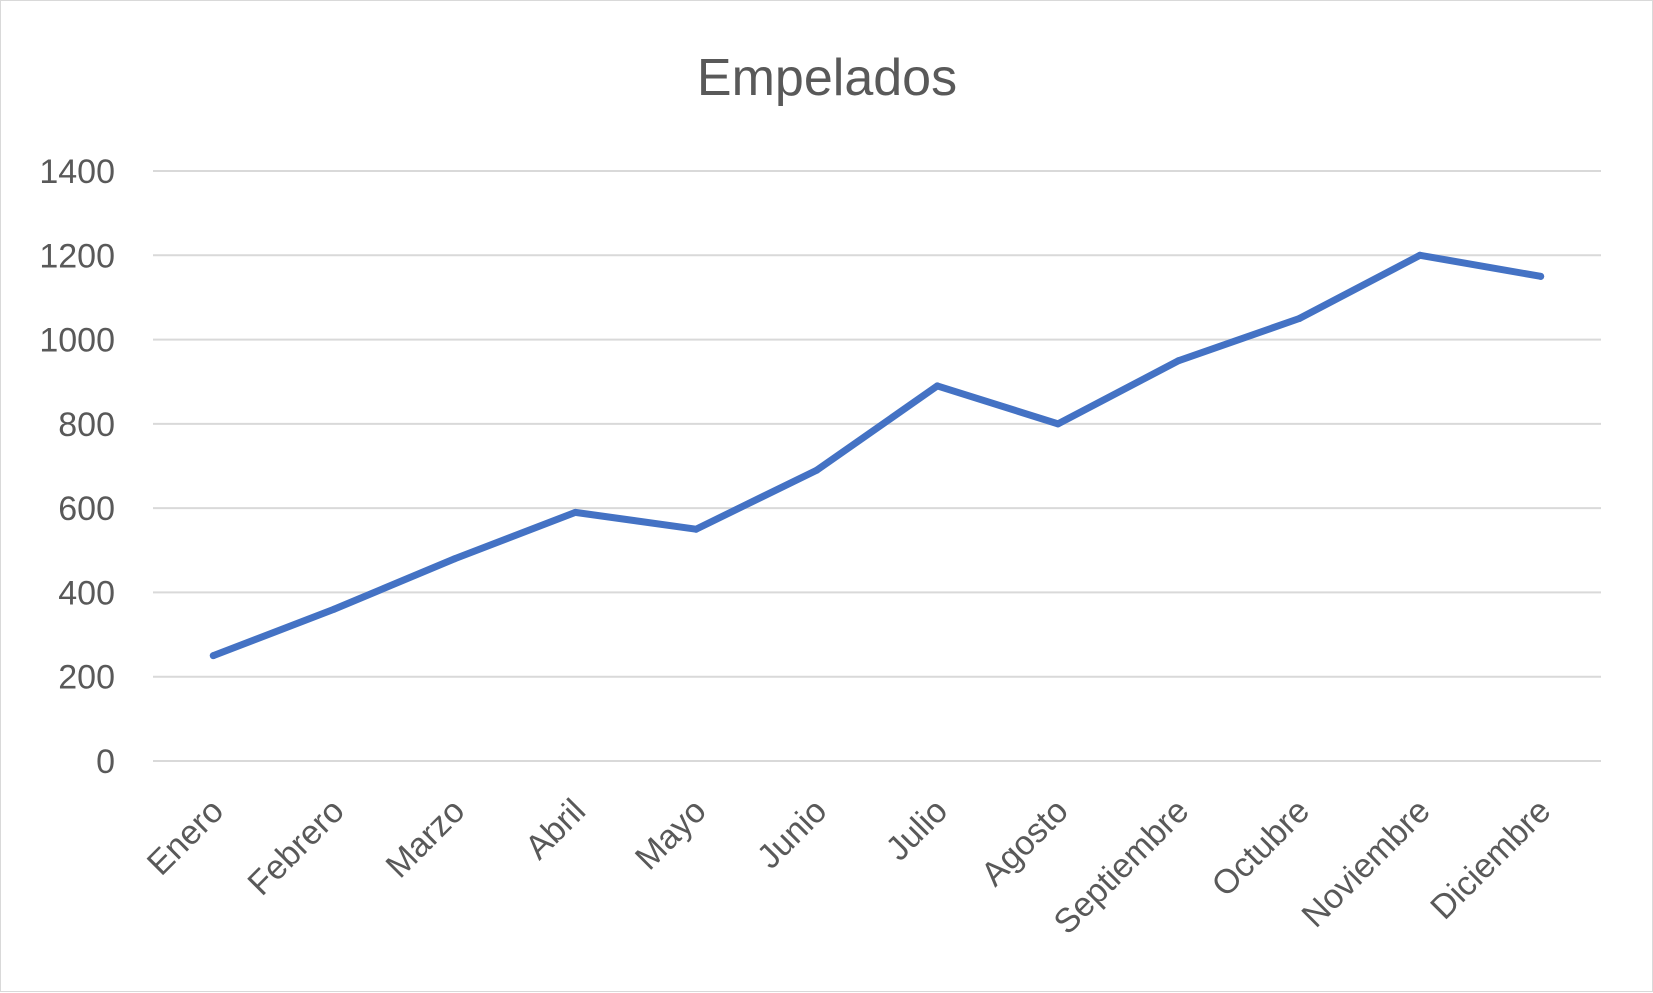  I want to click on x-tick-label: Diciembre, so click(1490, 859).